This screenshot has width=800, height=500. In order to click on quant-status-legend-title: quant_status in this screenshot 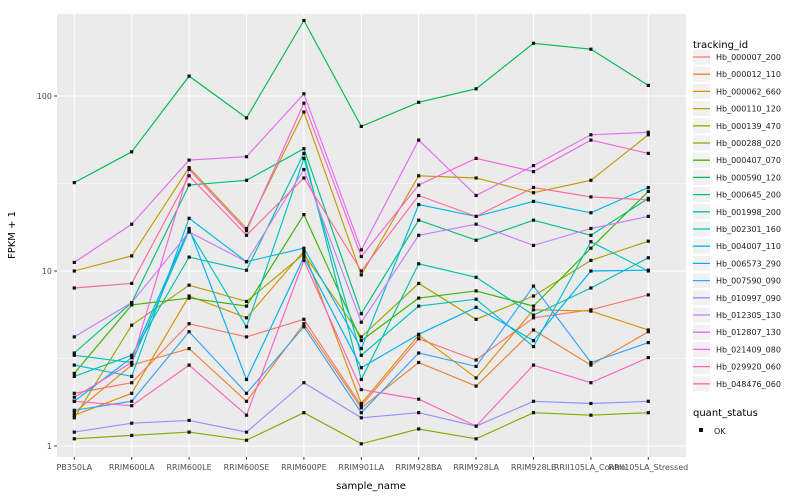, I will do `click(725, 413)`.